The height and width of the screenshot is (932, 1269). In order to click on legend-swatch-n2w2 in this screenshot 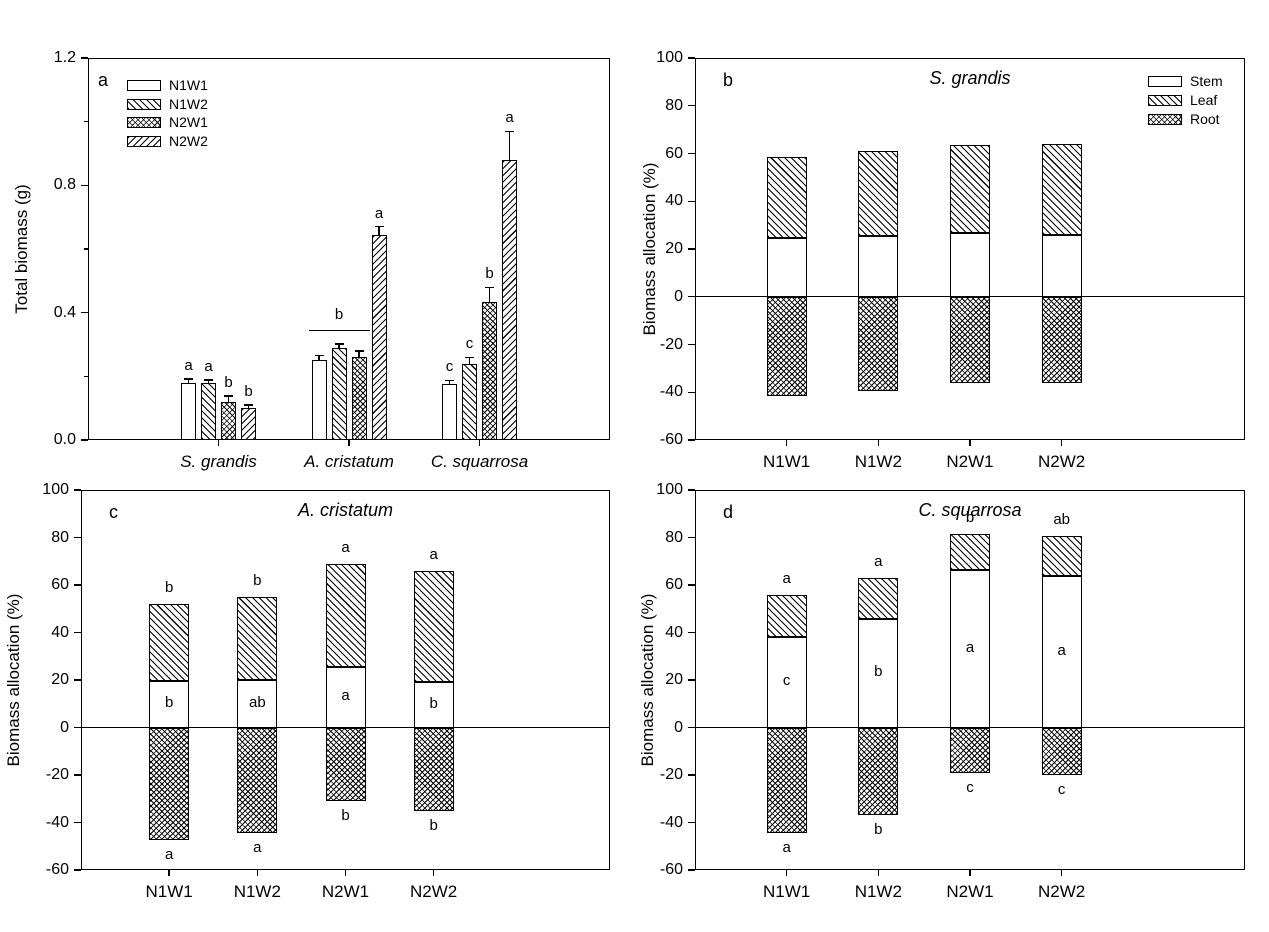, I will do `click(144, 141)`.